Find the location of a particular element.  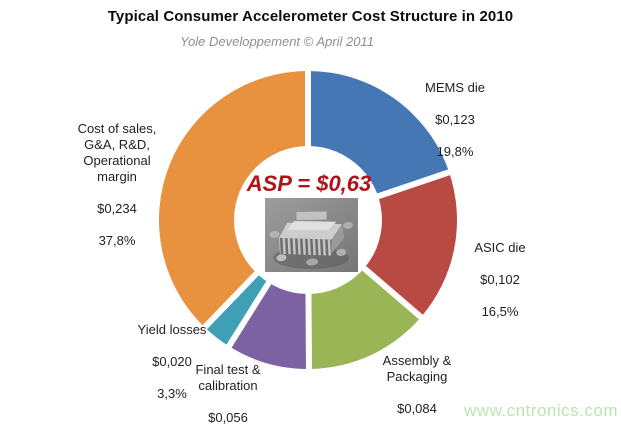

segment-percent: 16,5% is located at coordinates (500, 311).